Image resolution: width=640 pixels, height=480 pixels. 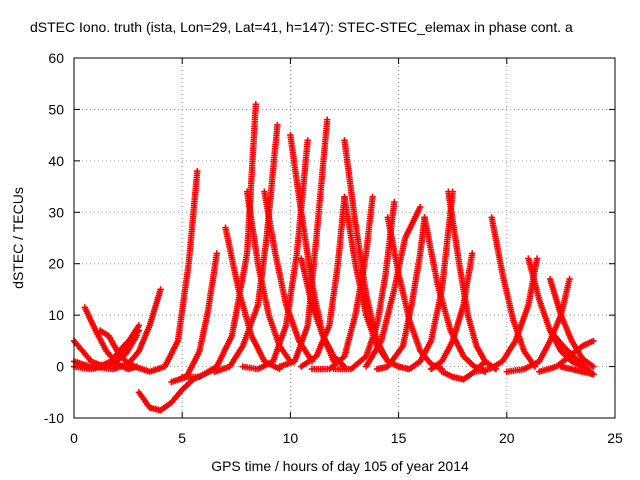 What do you see at coordinates (56, 315) in the screenshot?
I see `y-tick-label: 10` at bounding box center [56, 315].